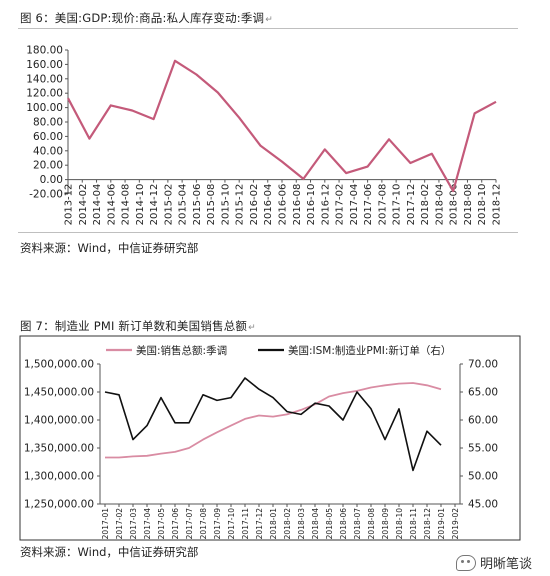  I want to click on figure7-caption: 图 7：制造业 PMI 新订单数和美国销售总额↵, so click(138, 326).